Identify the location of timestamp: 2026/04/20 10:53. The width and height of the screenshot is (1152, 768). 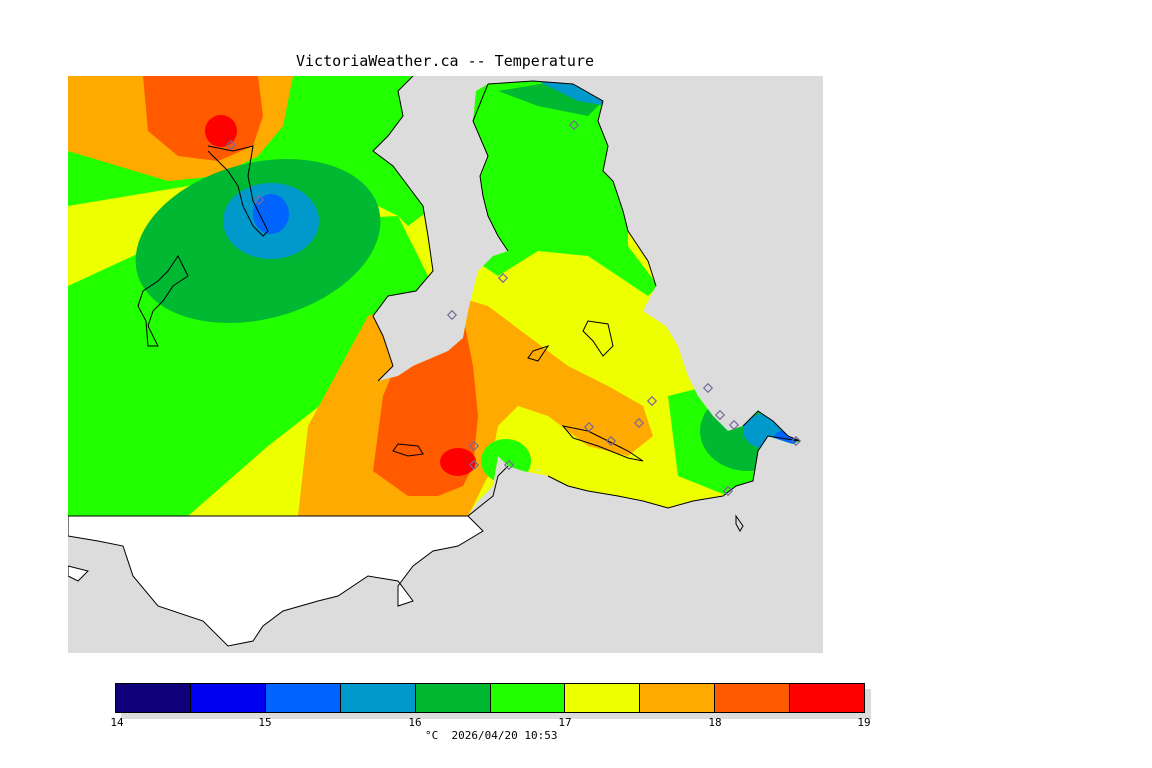
(504, 735).